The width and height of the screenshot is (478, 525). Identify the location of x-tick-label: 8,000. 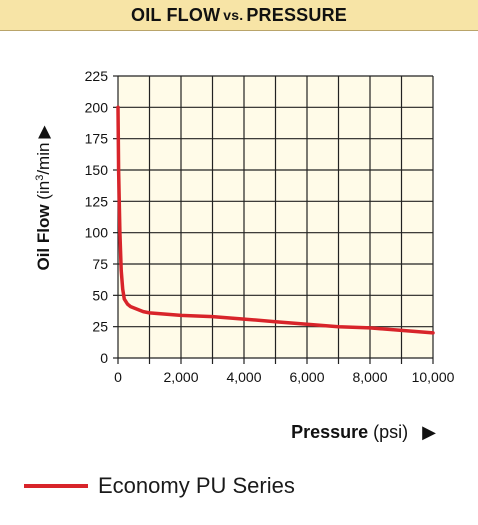
(369, 377).